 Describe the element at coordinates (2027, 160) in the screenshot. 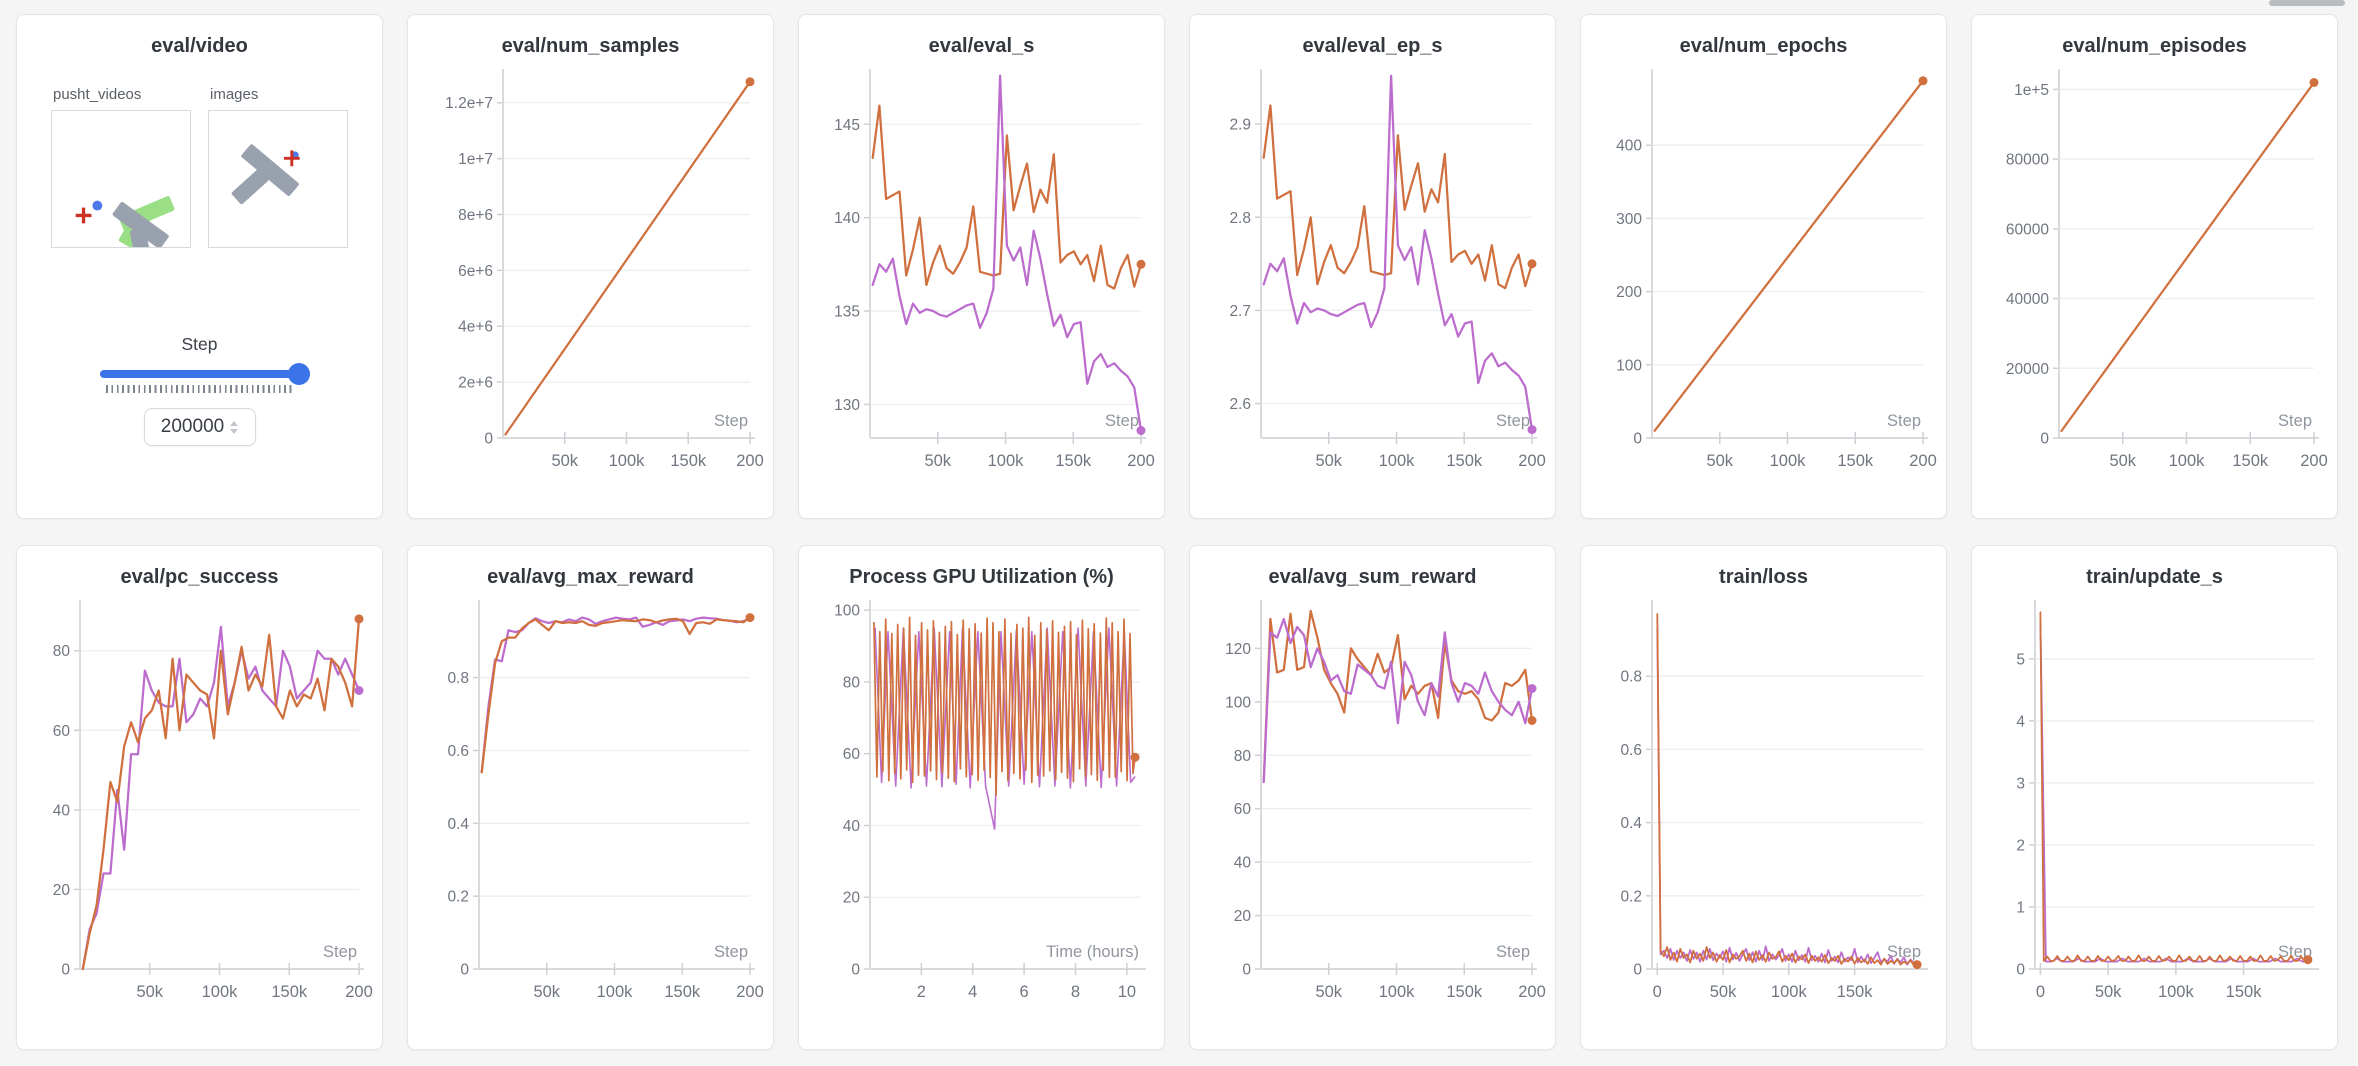

I see `svg-text: 80000` at that location.